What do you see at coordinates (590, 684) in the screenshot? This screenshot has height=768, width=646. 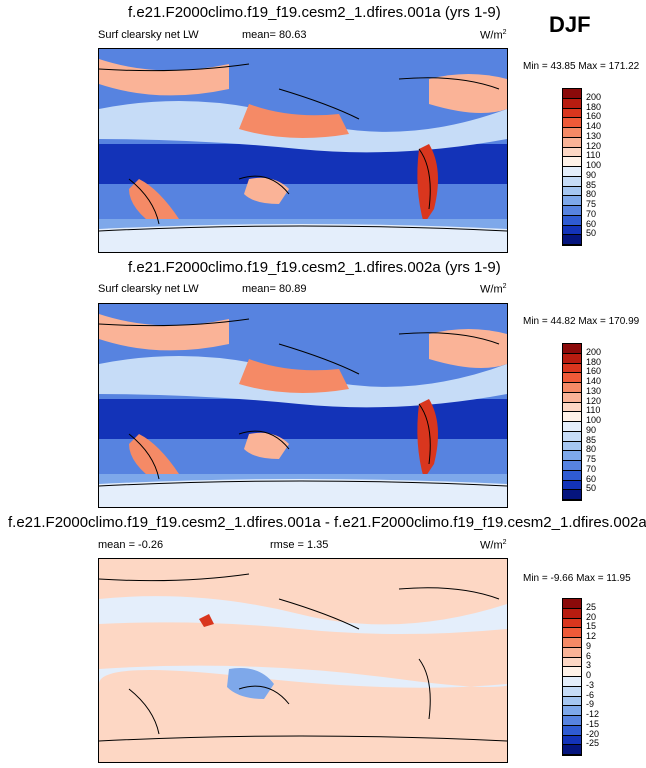 I see `colorbar-tick-label: -3` at bounding box center [590, 684].